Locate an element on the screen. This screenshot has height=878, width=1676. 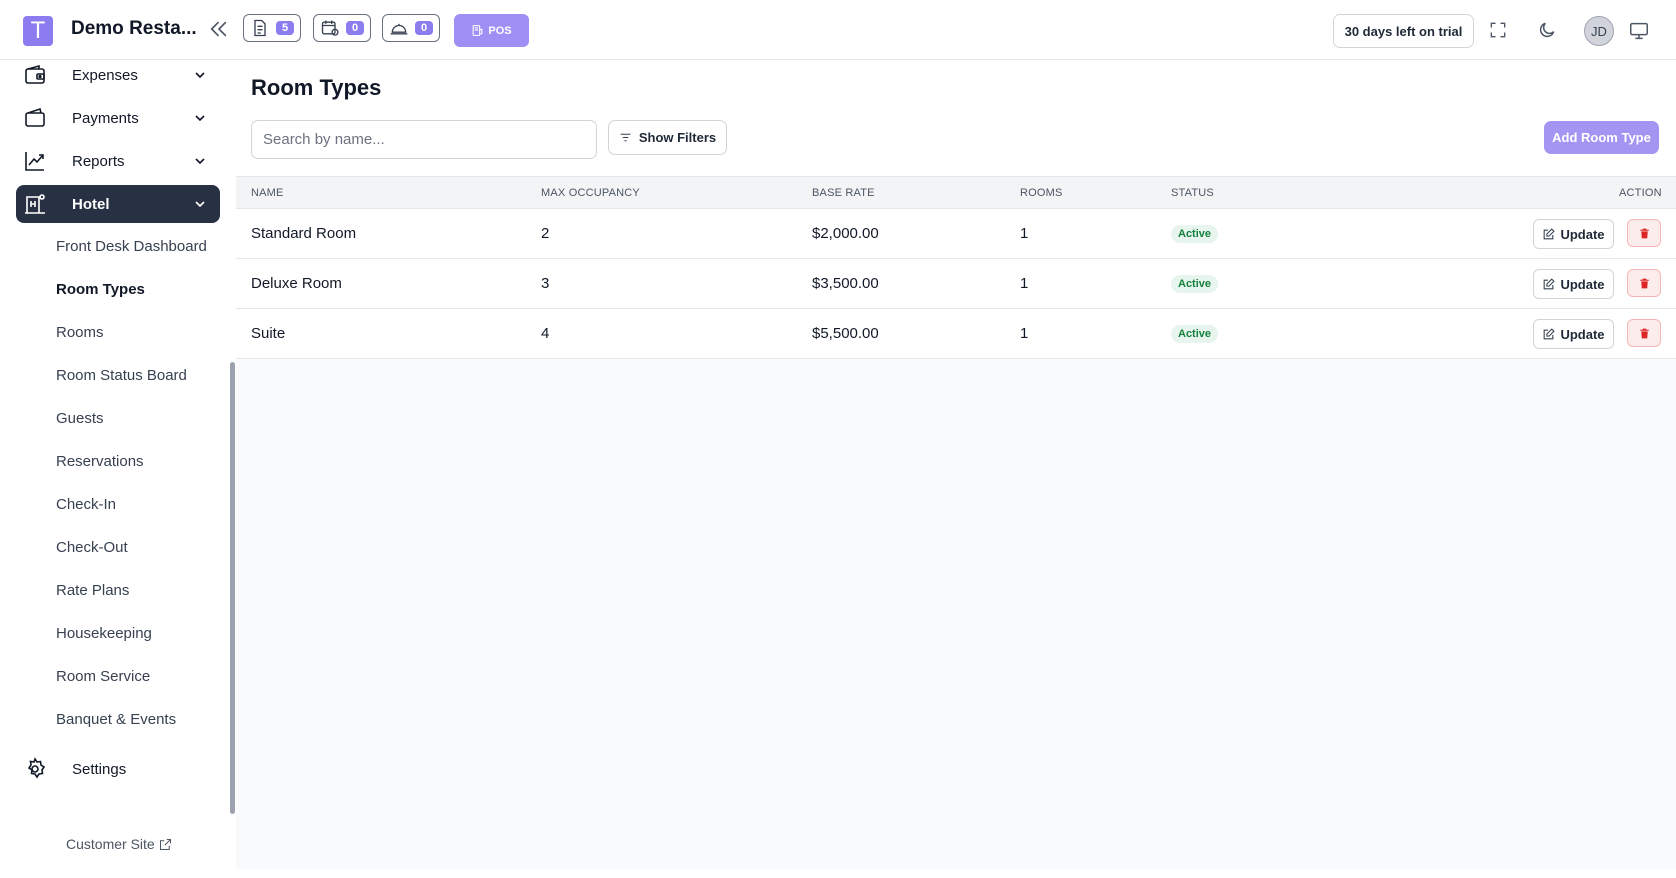
sidebar-subitem-guests: Guests is located at coordinates (80, 418).